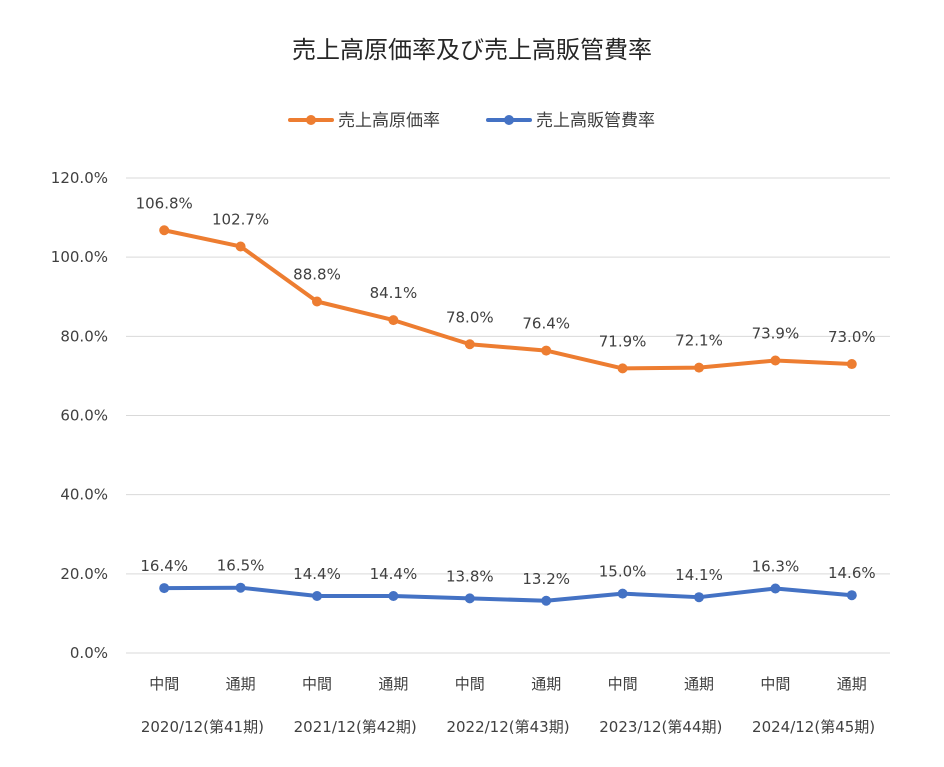 Image resolution: width=944 pixels, height=767 pixels. Describe the element at coordinates (546, 579) in the screenshot. I see `data-label: 13.2%` at that location.